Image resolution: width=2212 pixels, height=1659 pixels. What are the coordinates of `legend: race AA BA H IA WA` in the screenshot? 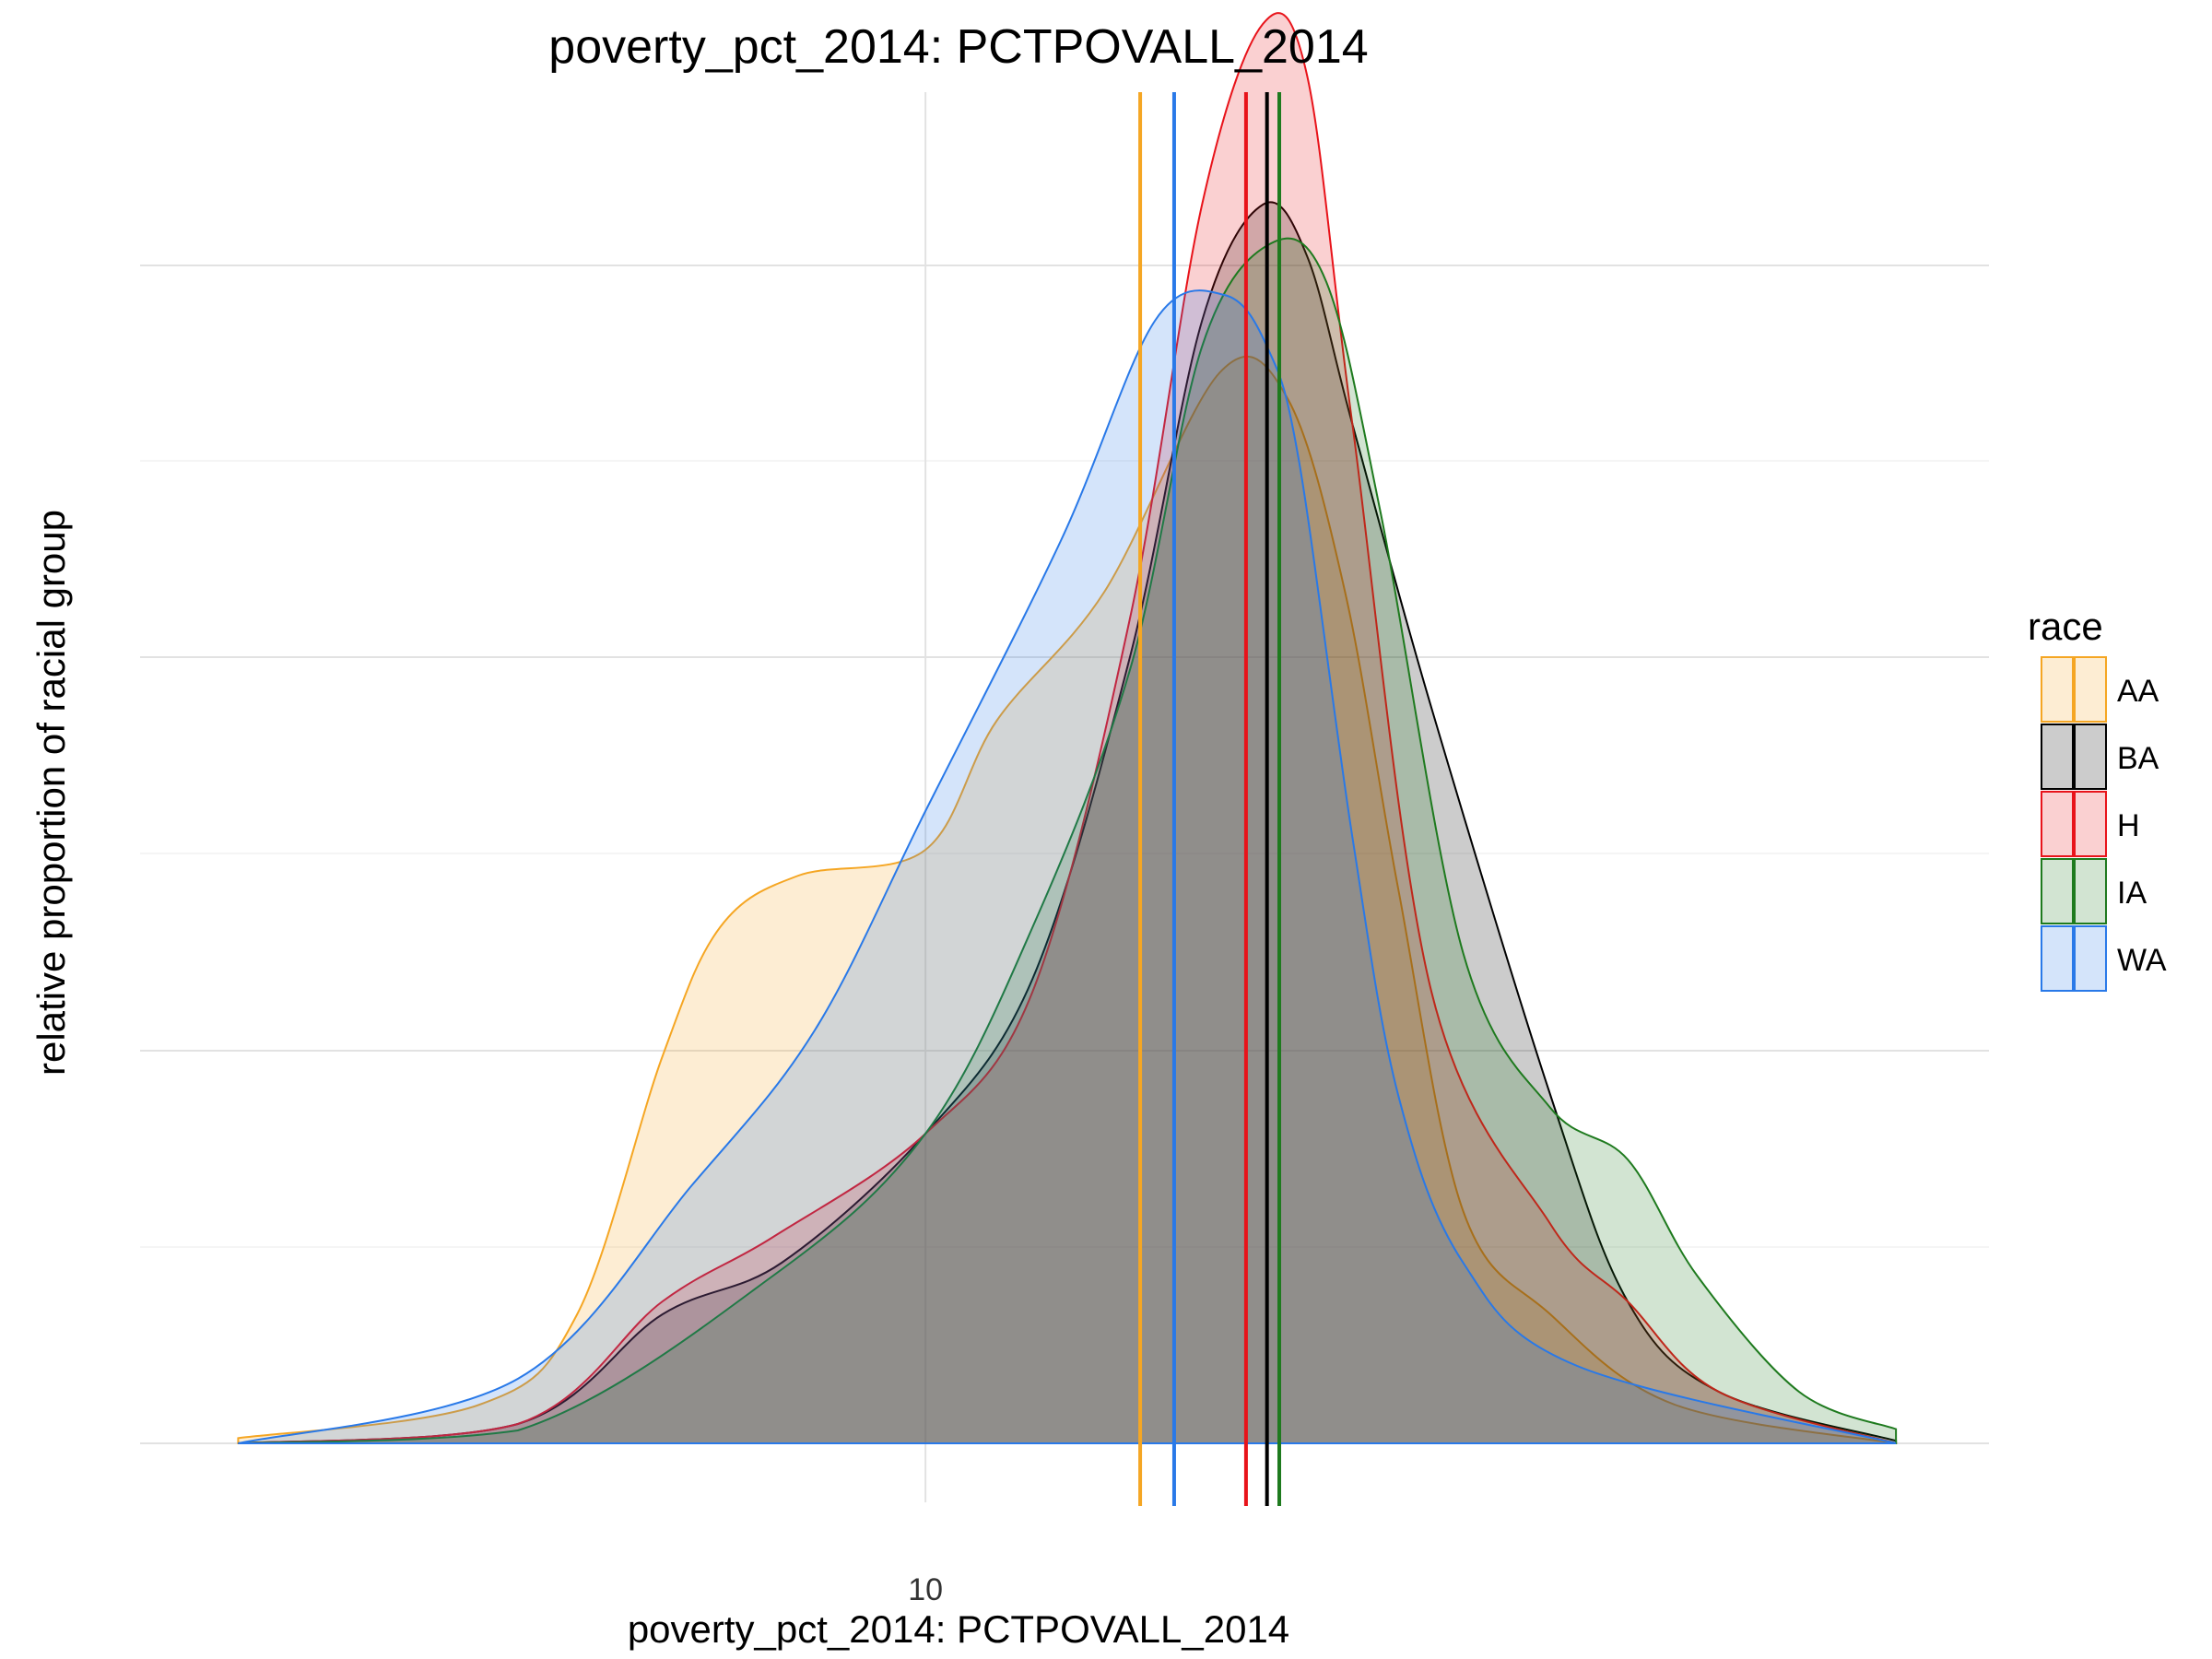 It's located at (2097, 798).